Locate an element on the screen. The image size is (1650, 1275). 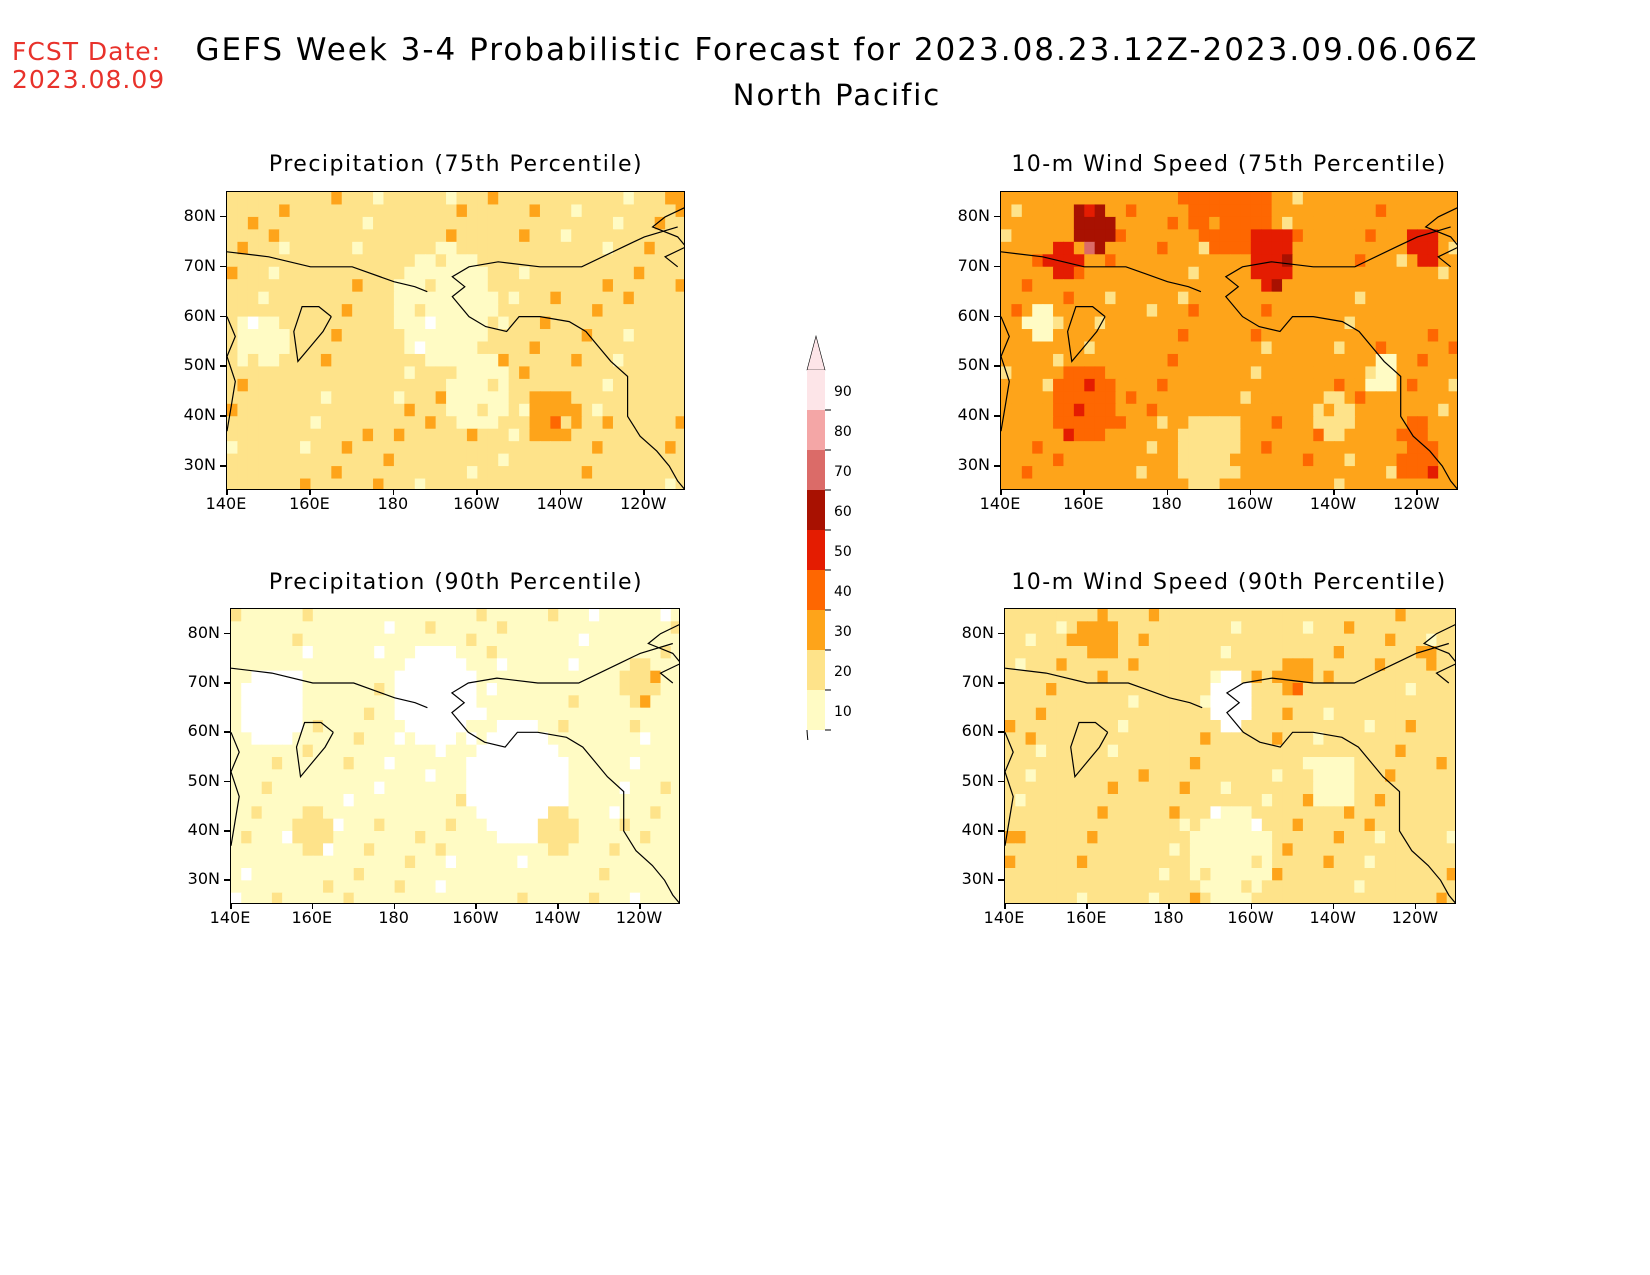
lat-tick-label: 70N is located at coordinates (973, 265).